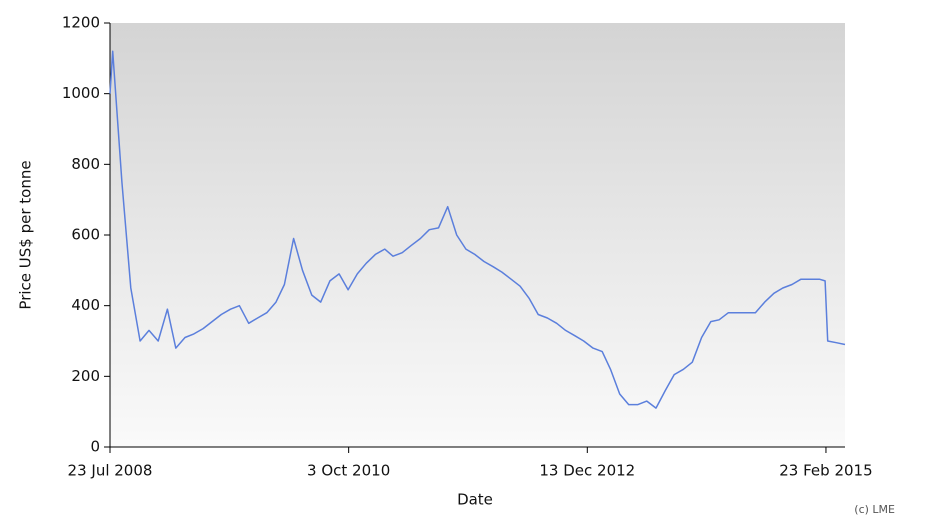 This screenshot has height=529, width=926. Describe the element at coordinates (874, 509) in the screenshot. I see `copyright: (c) LME` at that location.